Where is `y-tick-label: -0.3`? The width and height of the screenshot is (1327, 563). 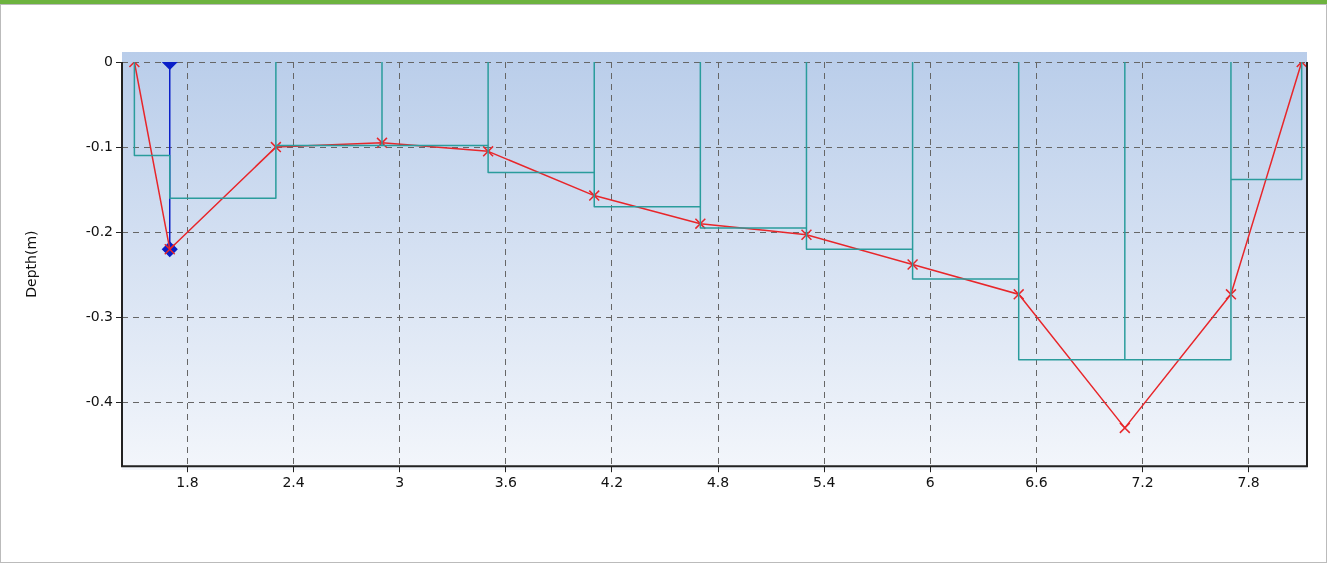 y-tick-label: -0.3 is located at coordinates (99, 315).